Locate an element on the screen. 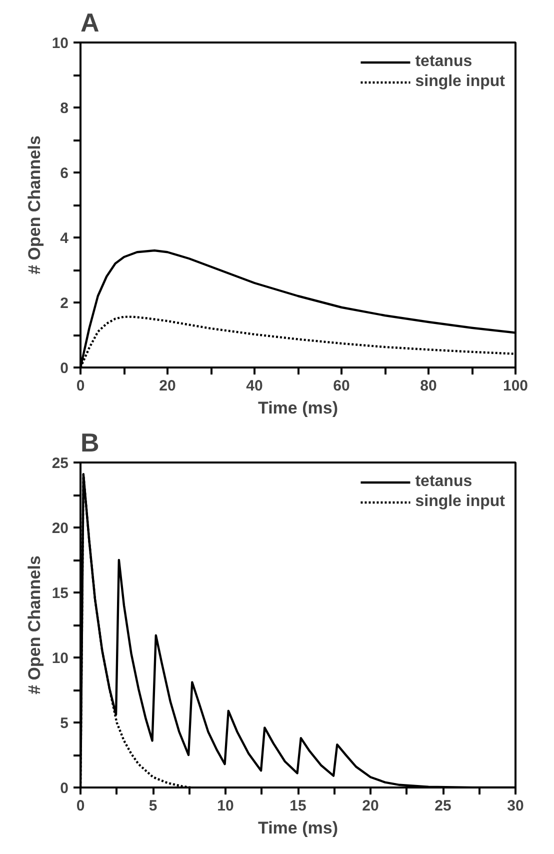 The image size is (554, 854). x-tick-label: 40 is located at coordinates (254, 386).